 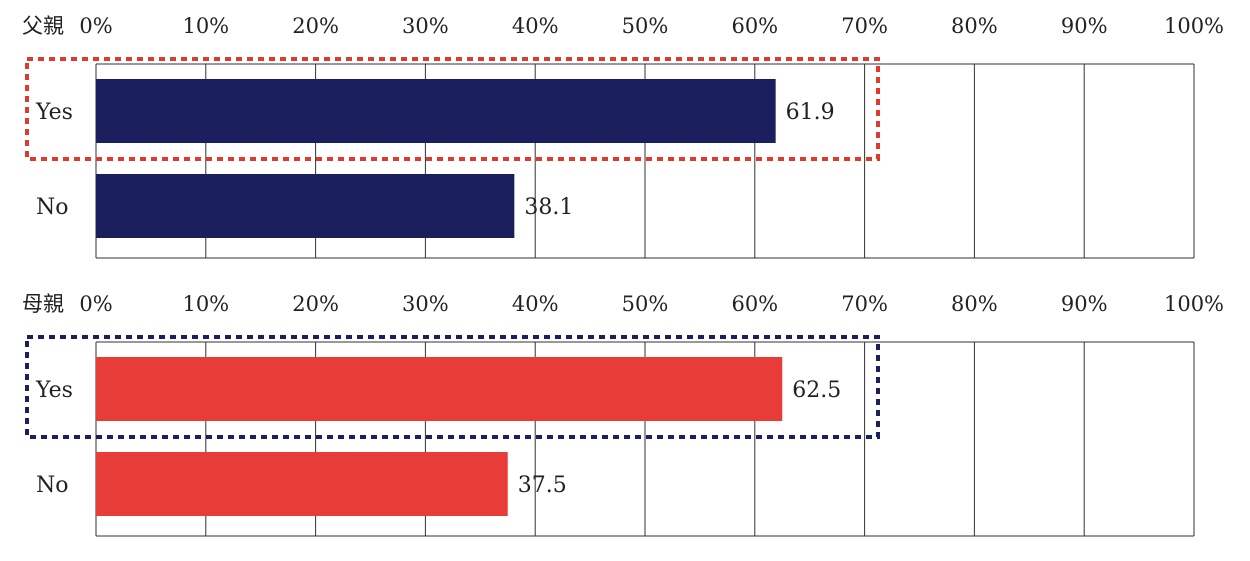 What do you see at coordinates (43, 304) in the screenshot?
I see `chart-title: 母親` at bounding box center [43, 304].